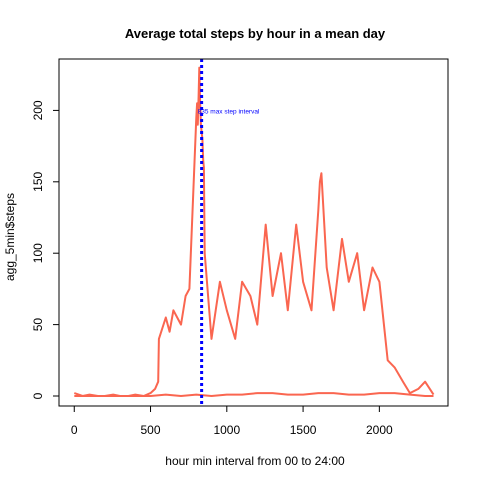  I want to click on y-axis-label: agg_5min$steps, so click(10, 237).